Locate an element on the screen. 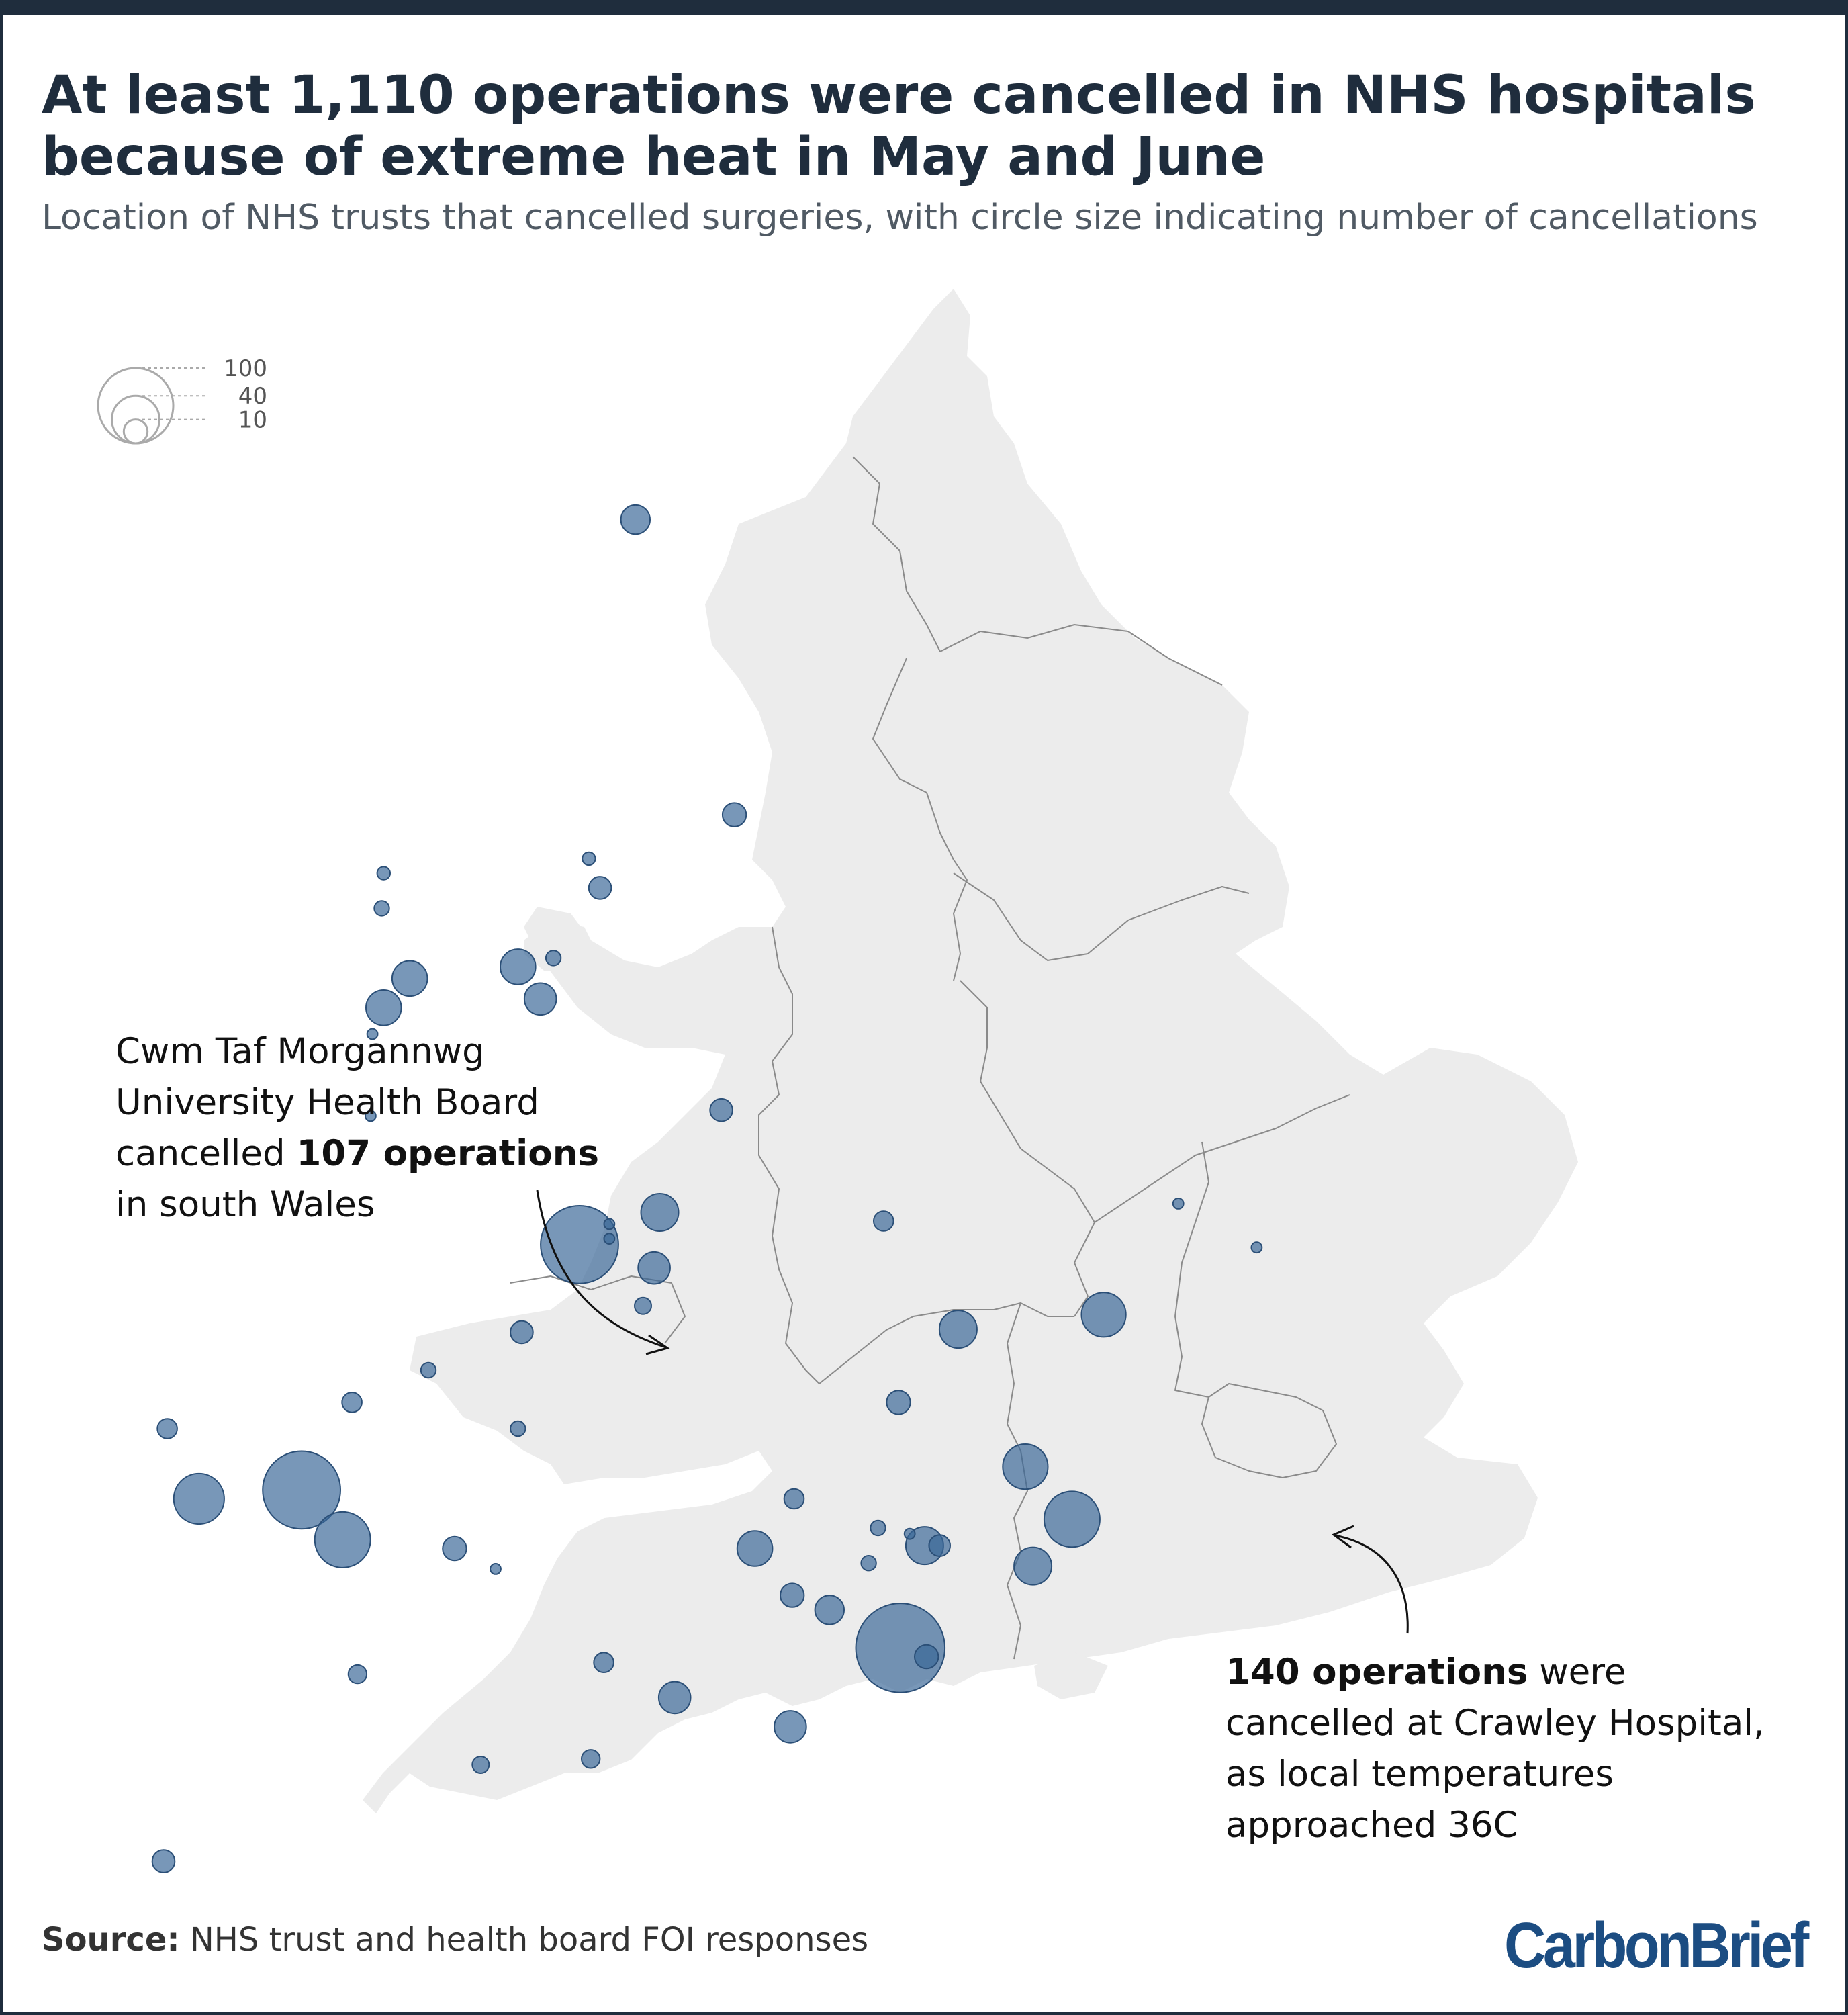 This screenshot has height=2015, width=1848. north-west-boundary is located at coordinates (920, 820).